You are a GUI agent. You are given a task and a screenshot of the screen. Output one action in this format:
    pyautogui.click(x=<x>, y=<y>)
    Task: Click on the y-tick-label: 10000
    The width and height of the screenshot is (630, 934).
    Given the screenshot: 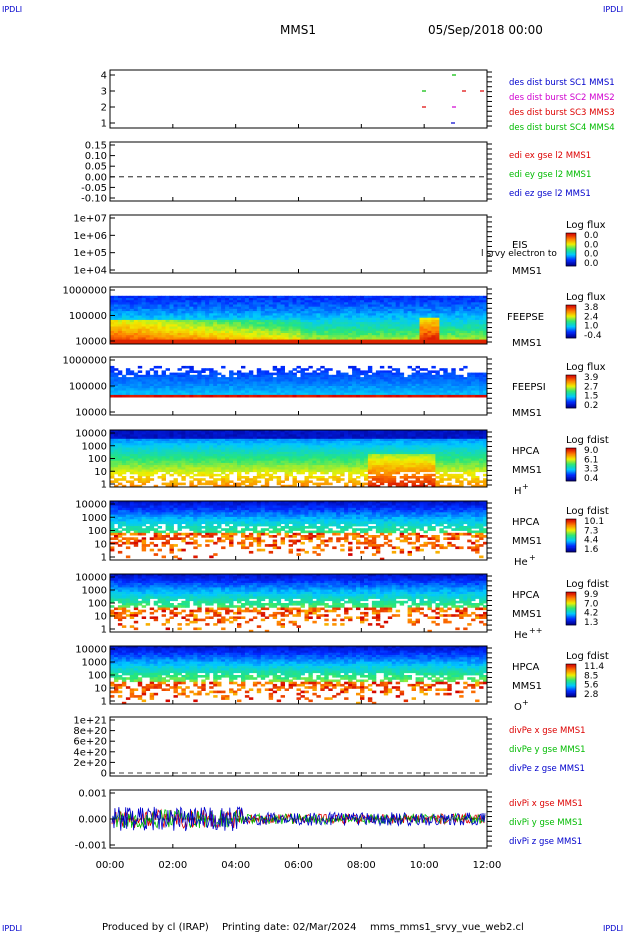 What is the action you would take?
    pyautogui.click(x=91, y=342)
    